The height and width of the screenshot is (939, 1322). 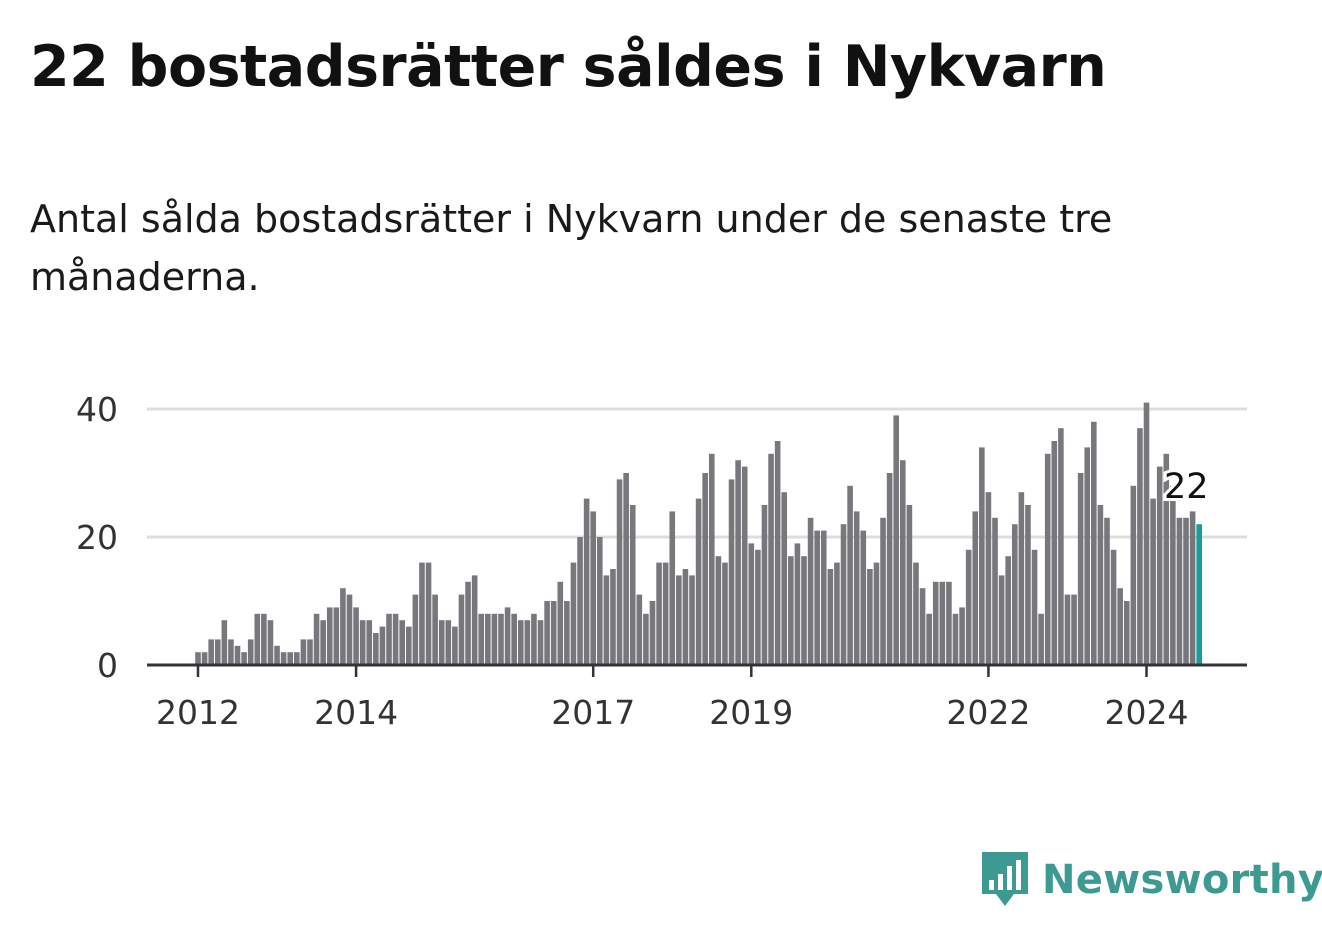 I want to click on x-tick-label: 2012, so click(x=198, y=712).